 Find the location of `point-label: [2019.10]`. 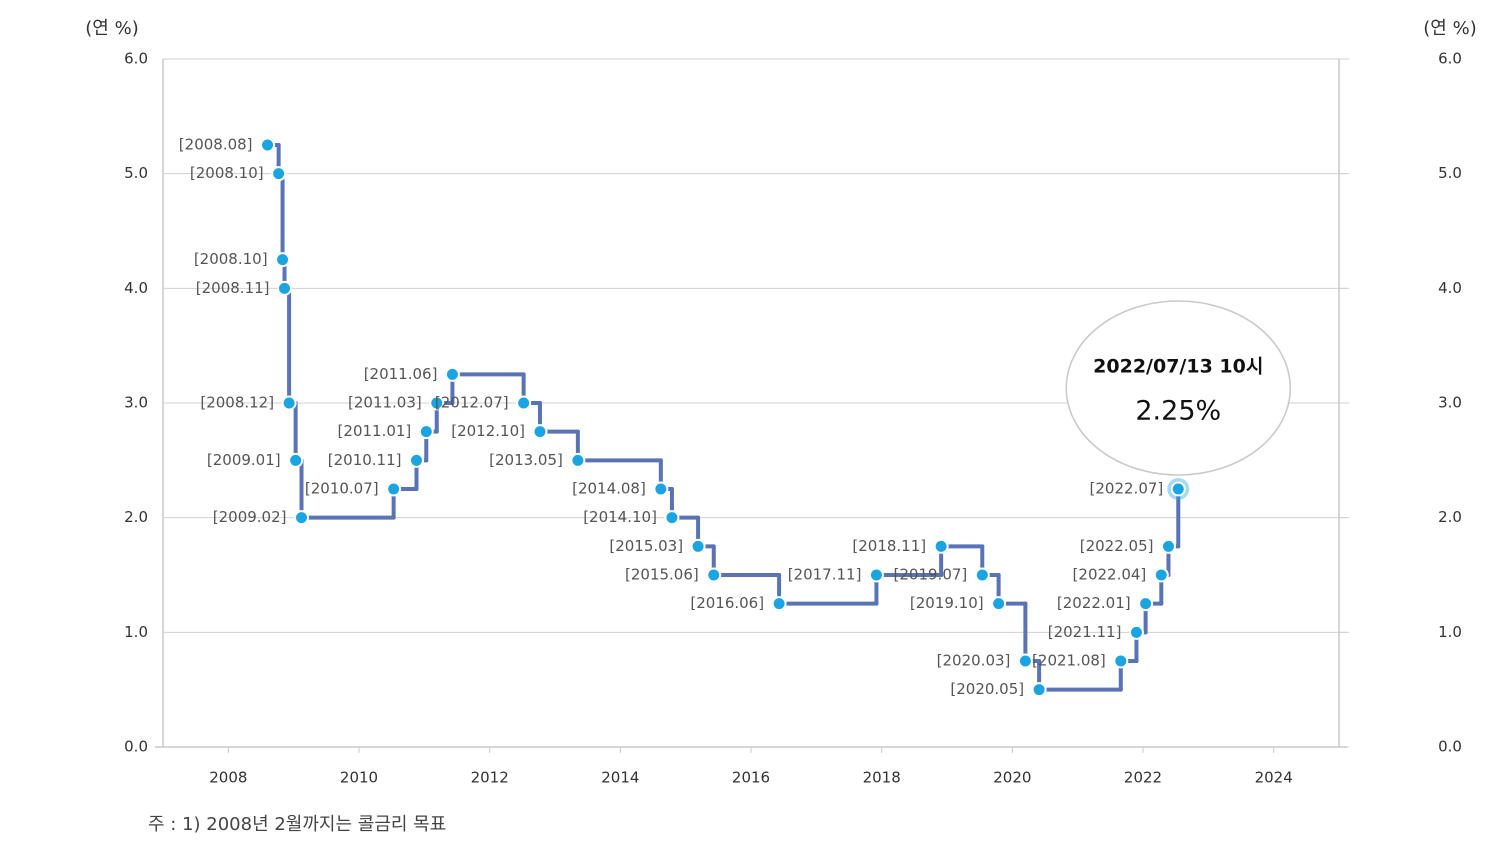

point-label: [2019.10] is located at coordinates (947, 603).